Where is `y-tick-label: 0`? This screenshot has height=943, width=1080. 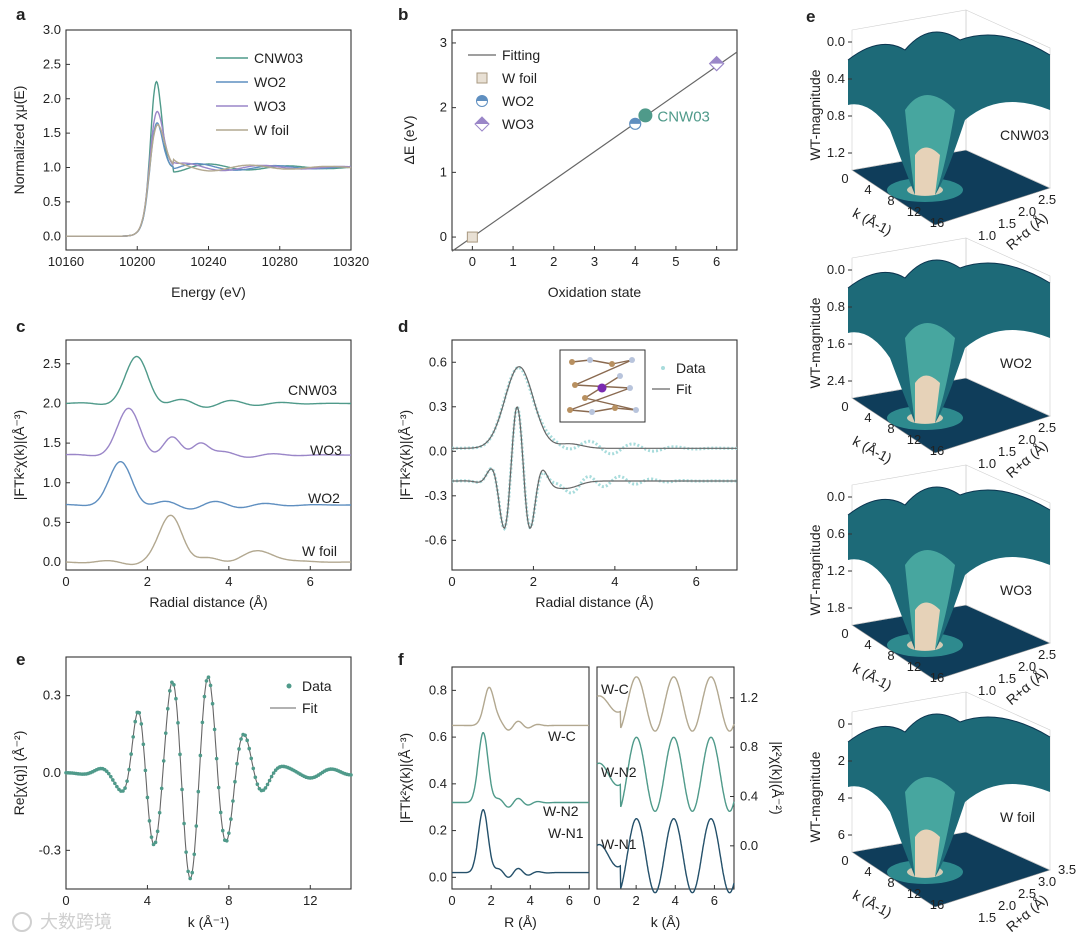
y-tick-label: 0 is located at coordinates (443, 236).